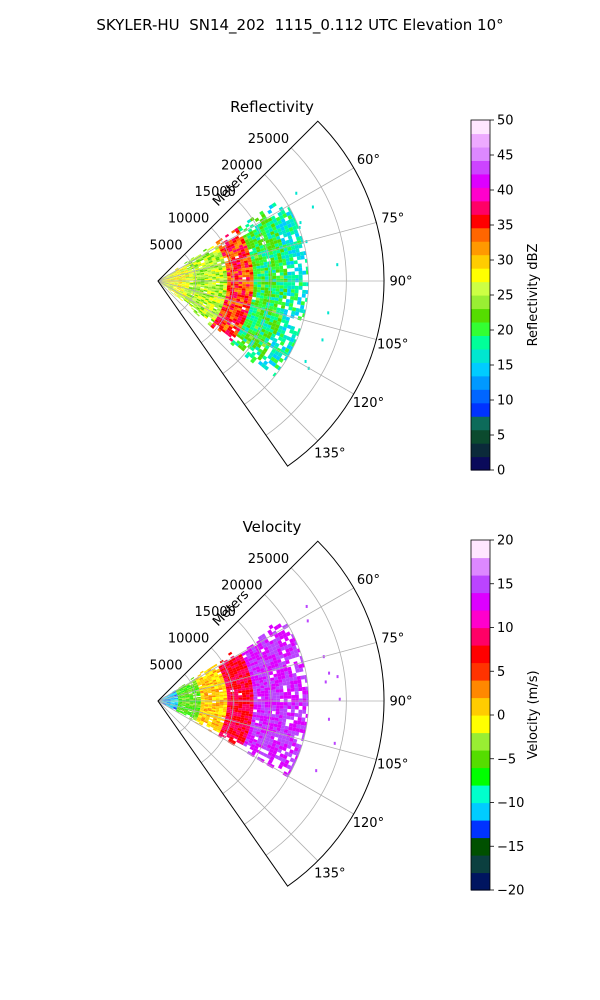 The image size is (600, 1000). What do you see at coordinates (505, 628) in the screenshot?
I see `colorbar-tick-label: 10` at bounding box center [505, 628].